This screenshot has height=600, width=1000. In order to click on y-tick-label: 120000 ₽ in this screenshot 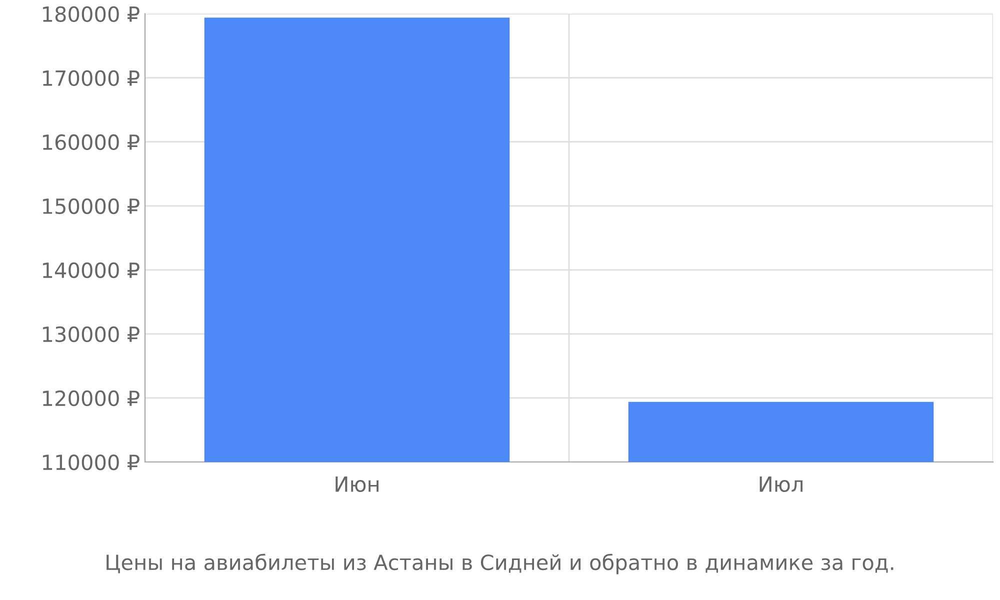, I will do `click(91, 398)`.